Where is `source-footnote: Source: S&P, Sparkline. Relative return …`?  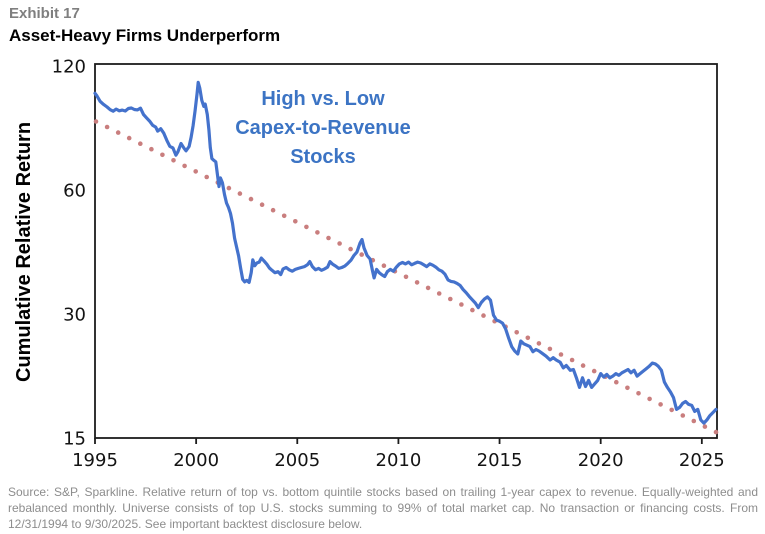 source-footnote: Source: S&P, Sparkline. Relative return … is located at coordinates (383, 508).